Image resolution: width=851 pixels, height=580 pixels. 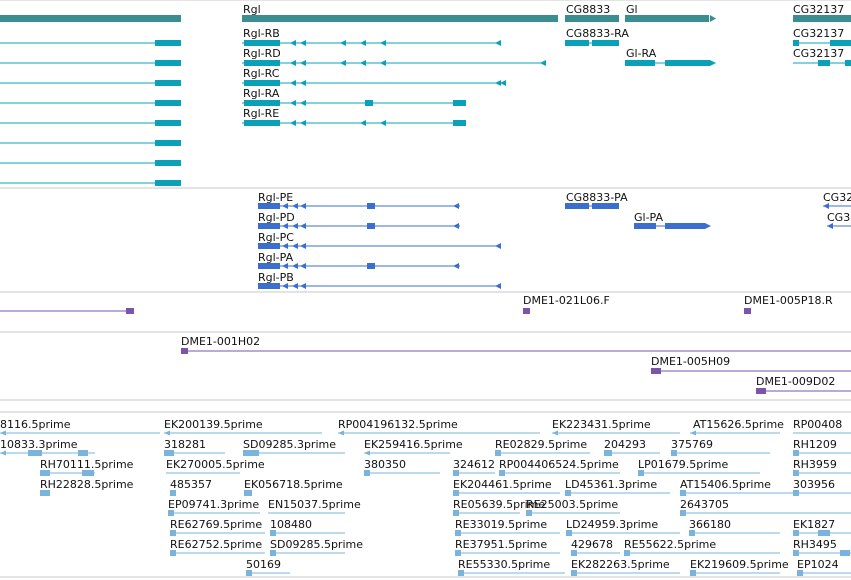 I want to click on est-label: EN15037.5prime, so click(x=314, y=504).